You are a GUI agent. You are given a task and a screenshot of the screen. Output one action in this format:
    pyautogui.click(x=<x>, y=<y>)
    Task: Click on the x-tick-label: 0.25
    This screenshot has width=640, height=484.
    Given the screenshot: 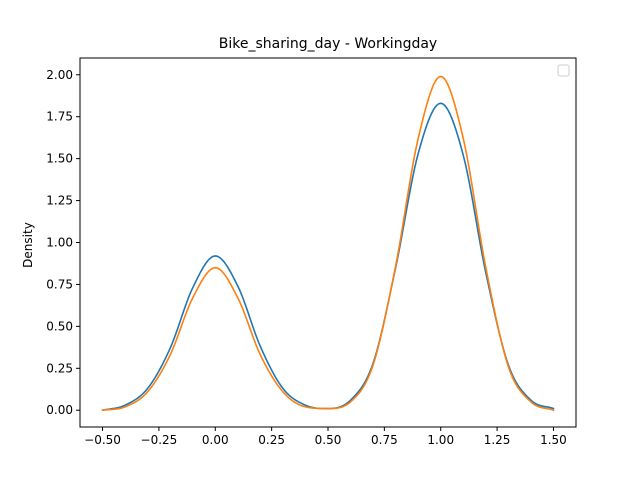 What is the action you would take?
    pyautogui.click(x=271, y=440)
    